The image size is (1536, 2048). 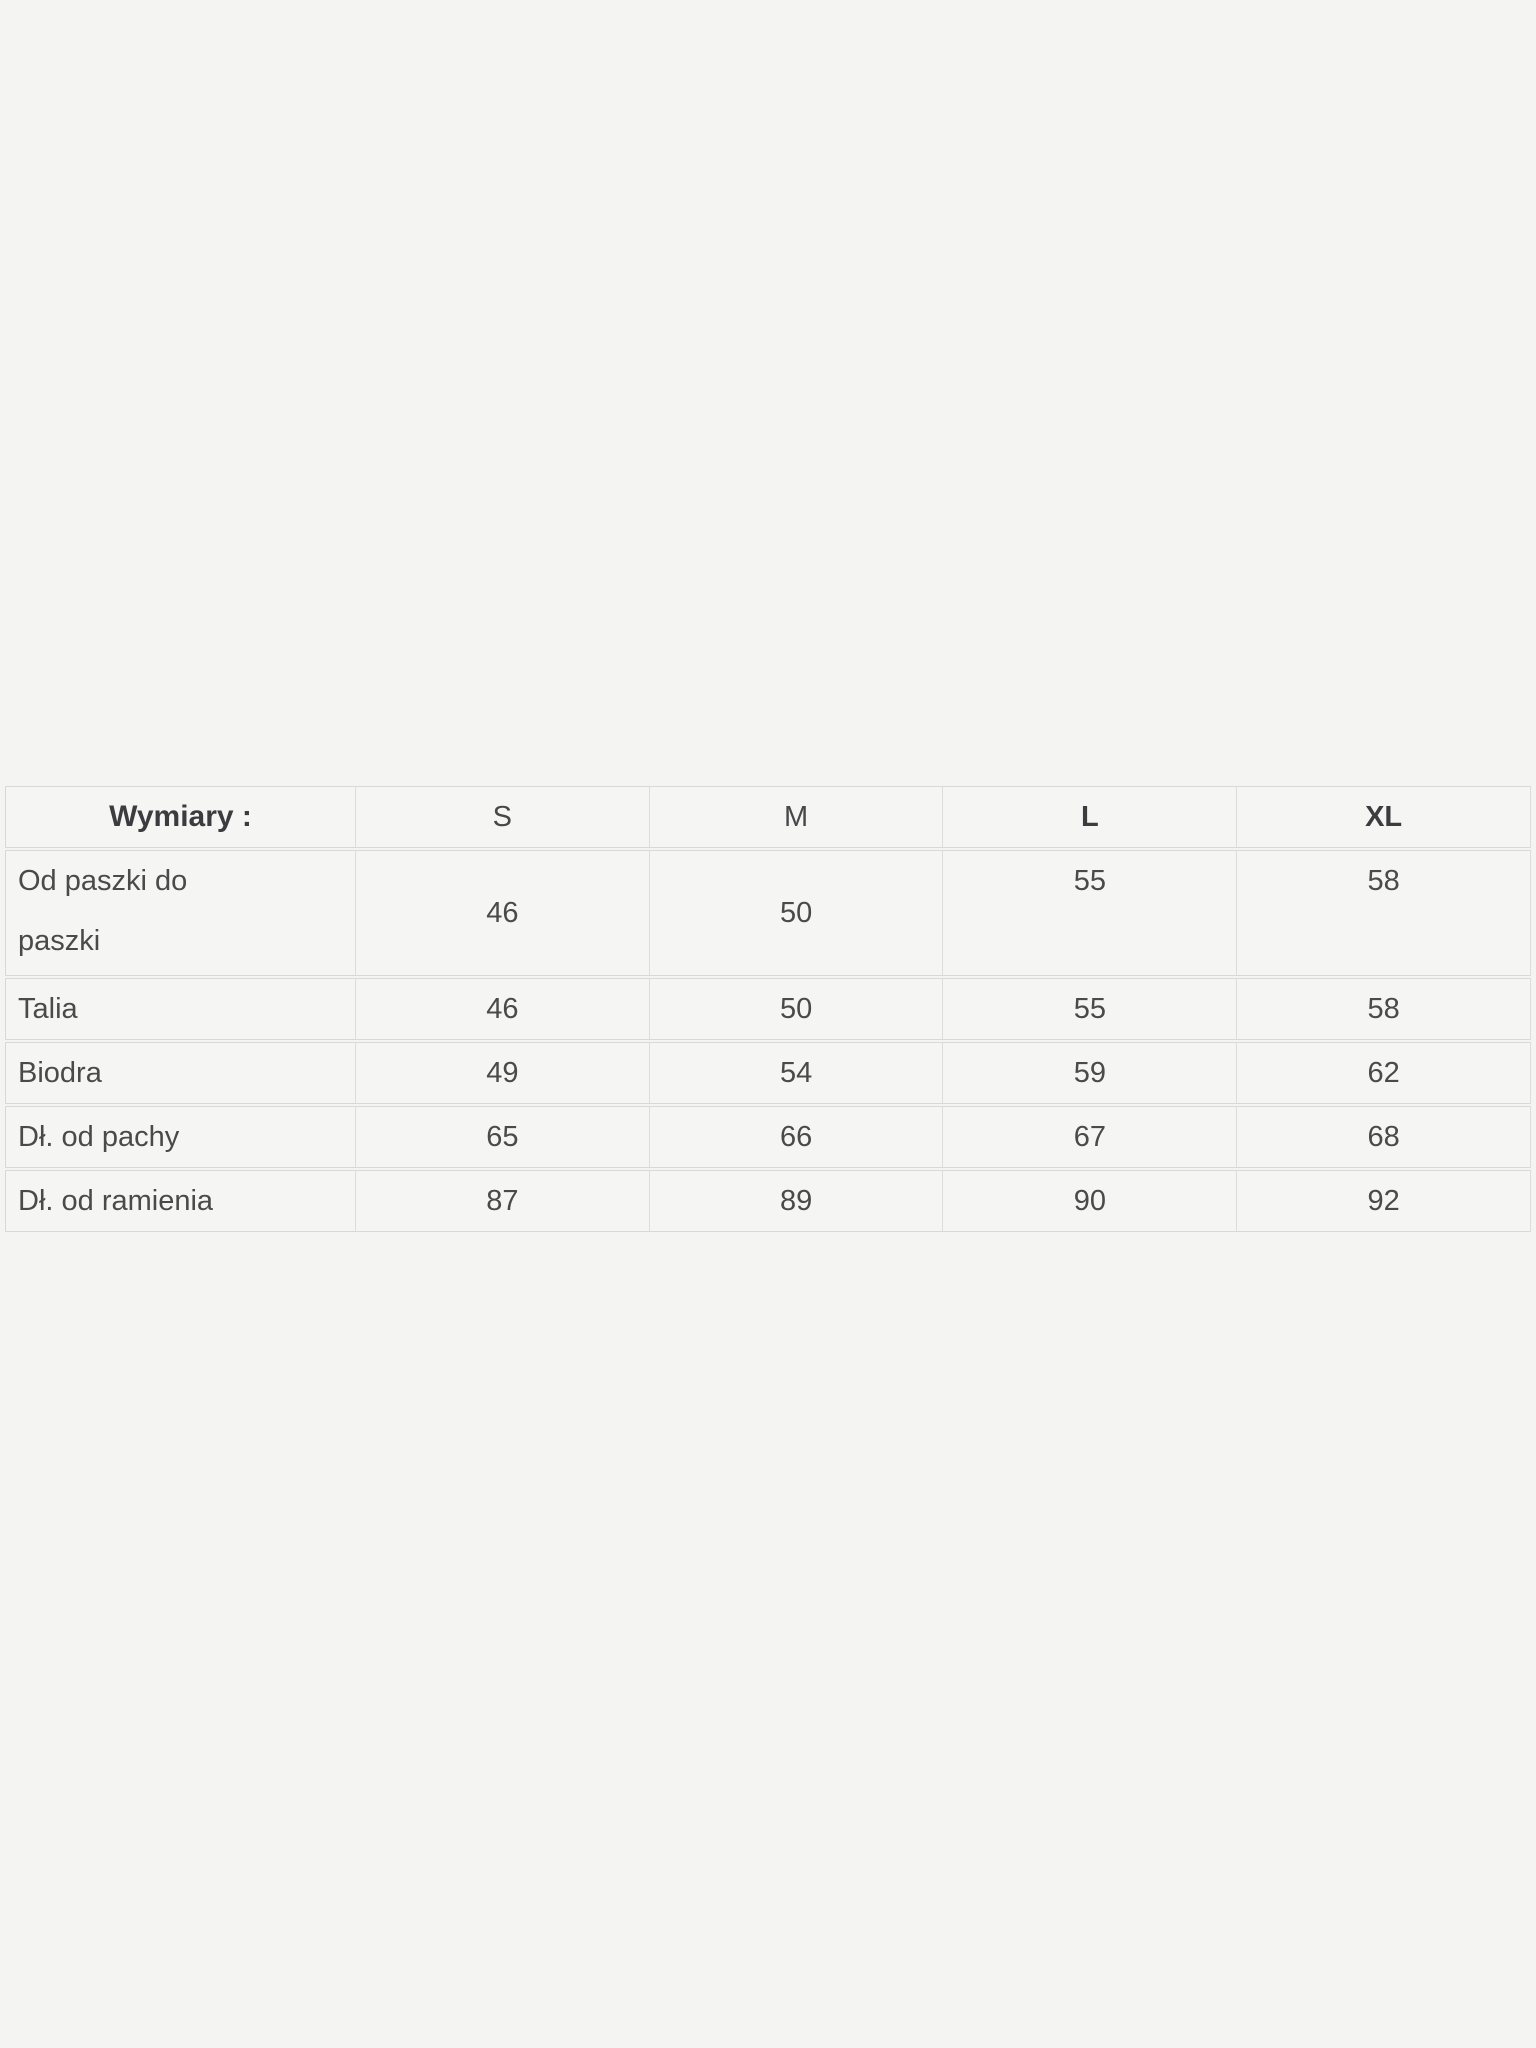 I want to click on measurement-value-l: 59, so click(x=1090, y=1073).